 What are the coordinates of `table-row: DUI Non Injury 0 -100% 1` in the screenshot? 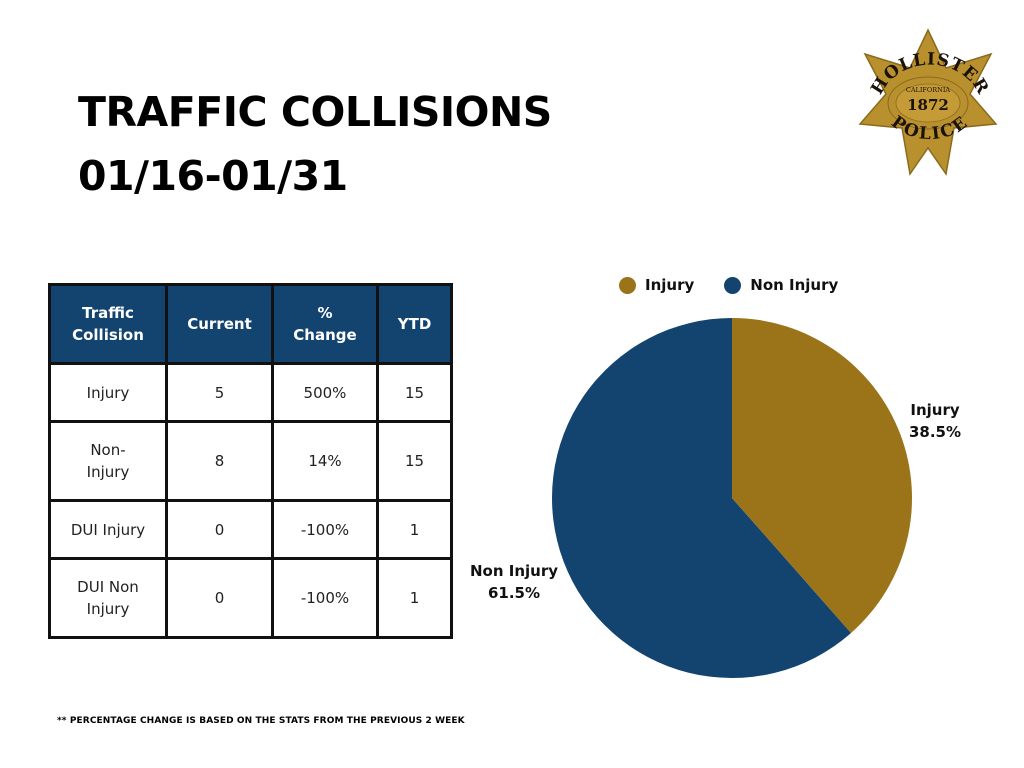 It's located at (250, 598).